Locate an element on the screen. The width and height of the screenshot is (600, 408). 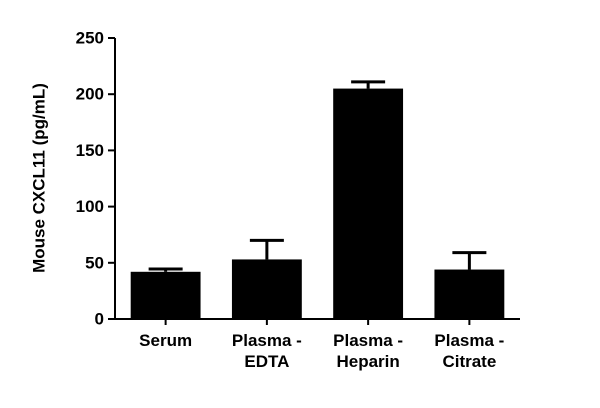
x-tick-label: Plasma - EDTA is located at coordinates (266, 351).